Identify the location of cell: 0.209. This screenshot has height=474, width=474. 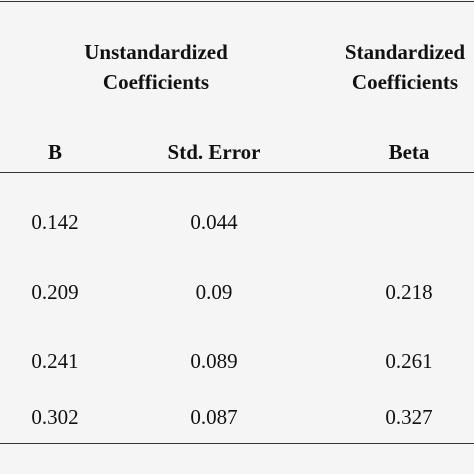
(55, 292).